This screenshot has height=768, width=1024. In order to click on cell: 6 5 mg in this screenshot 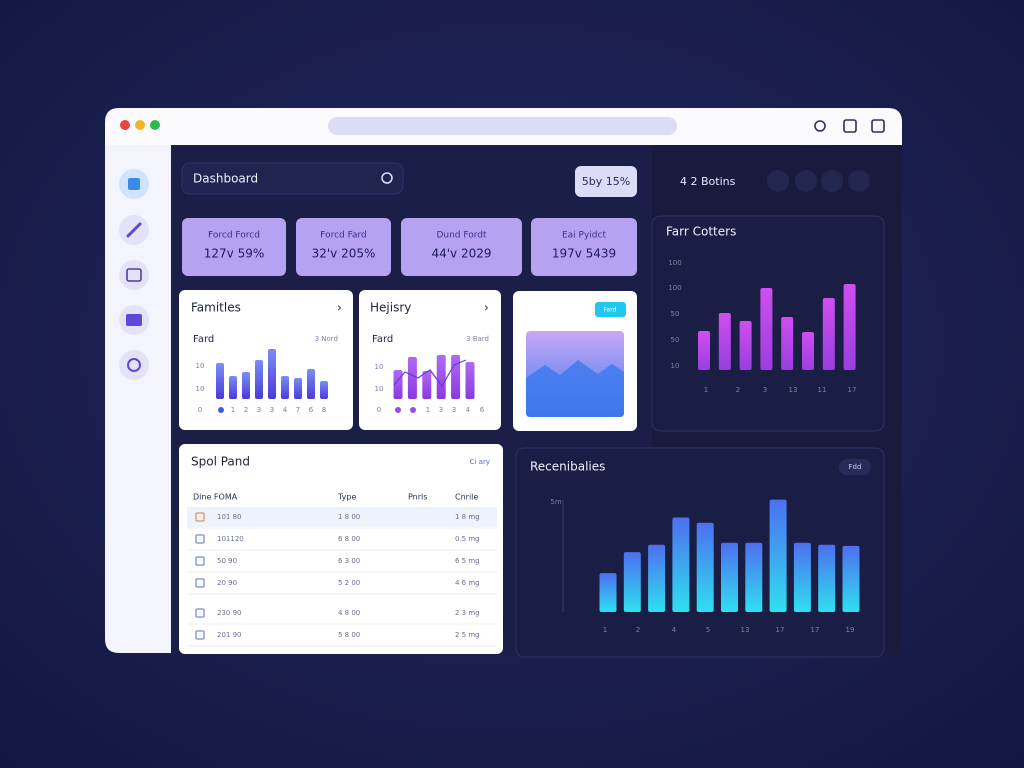, I will do `click(467, 561)`.